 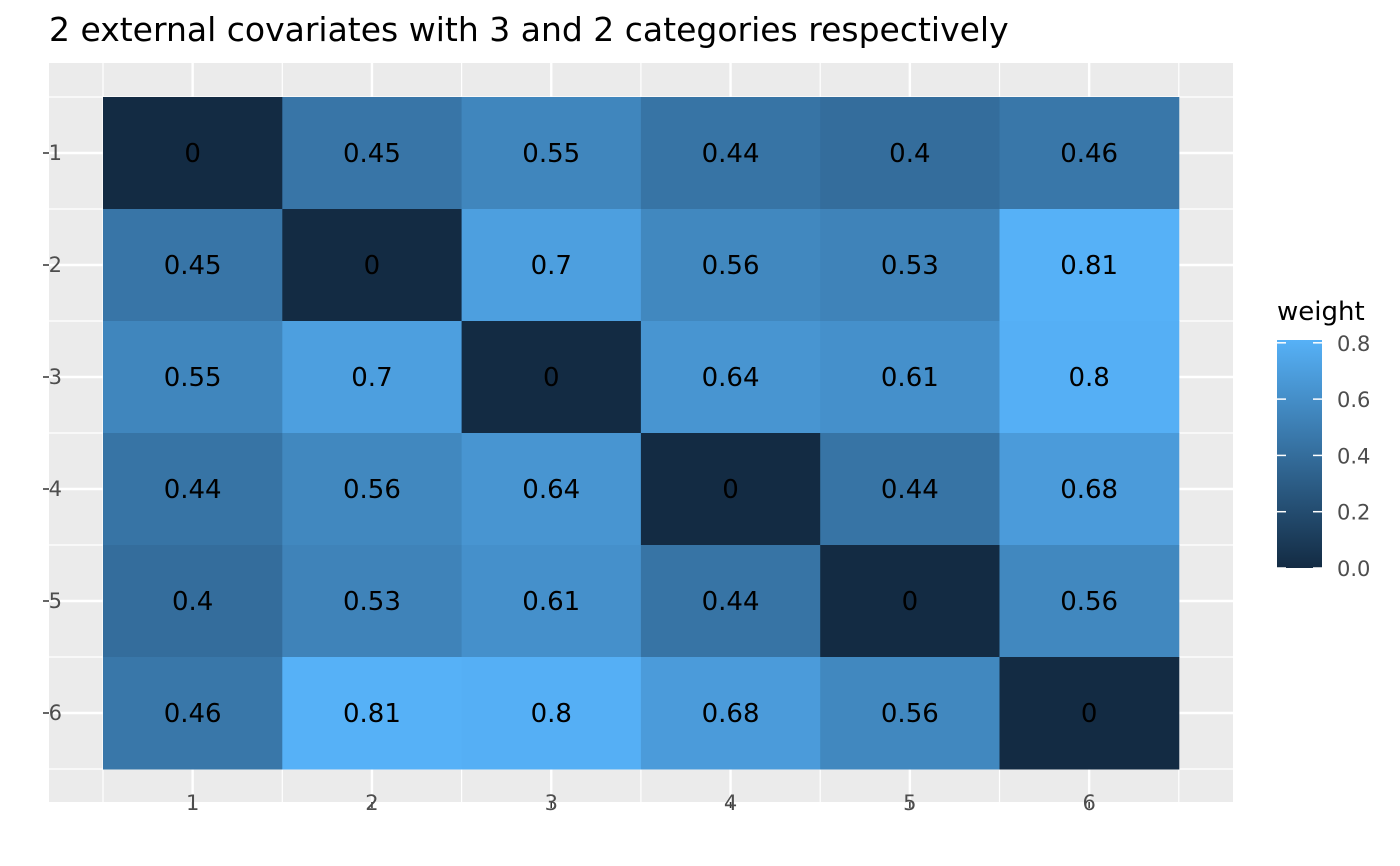 What do you see at coordinates (192, 803) in the screenshot?
I see `x-tick-label: 1` at bounding box center [192, 803].